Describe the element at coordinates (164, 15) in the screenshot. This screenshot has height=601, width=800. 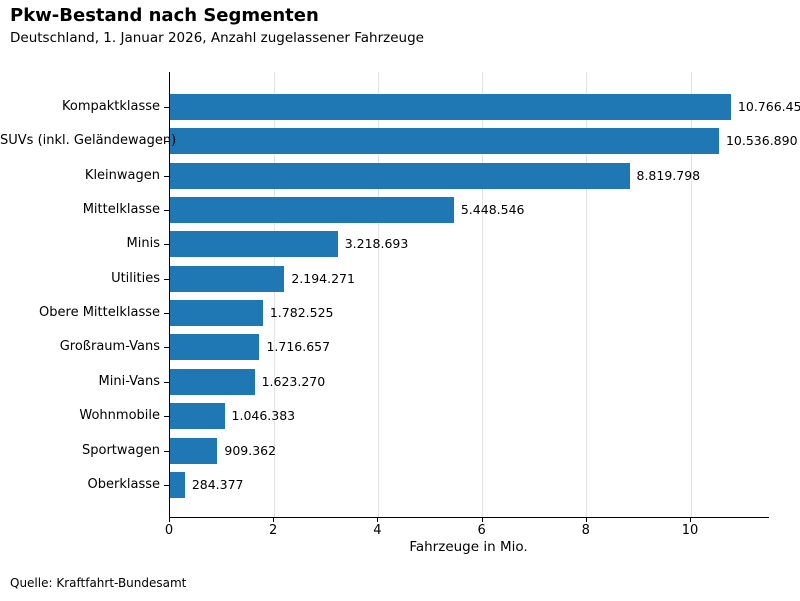
I see `chart-title: Pkw-Bestand nach Segmenten` at that location.